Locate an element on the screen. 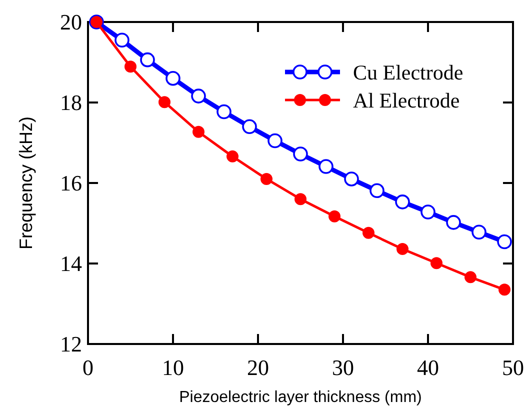  x-tick-label: 0 is located at coordinates (88, 367).